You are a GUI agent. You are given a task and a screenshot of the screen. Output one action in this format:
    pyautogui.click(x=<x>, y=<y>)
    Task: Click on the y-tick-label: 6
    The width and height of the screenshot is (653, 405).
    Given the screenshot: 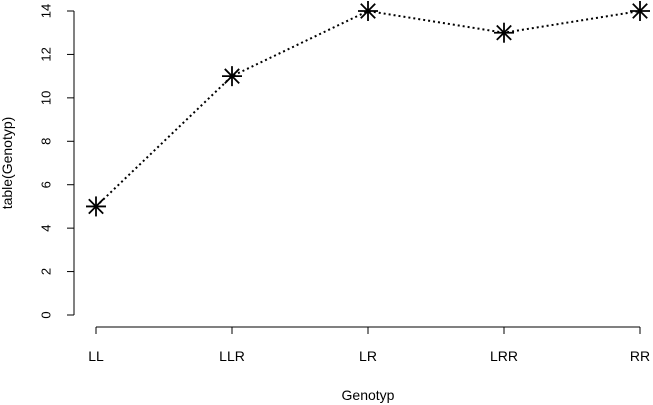 What is the action you would take?
    pyautogui.click(x=46, y=184)
    